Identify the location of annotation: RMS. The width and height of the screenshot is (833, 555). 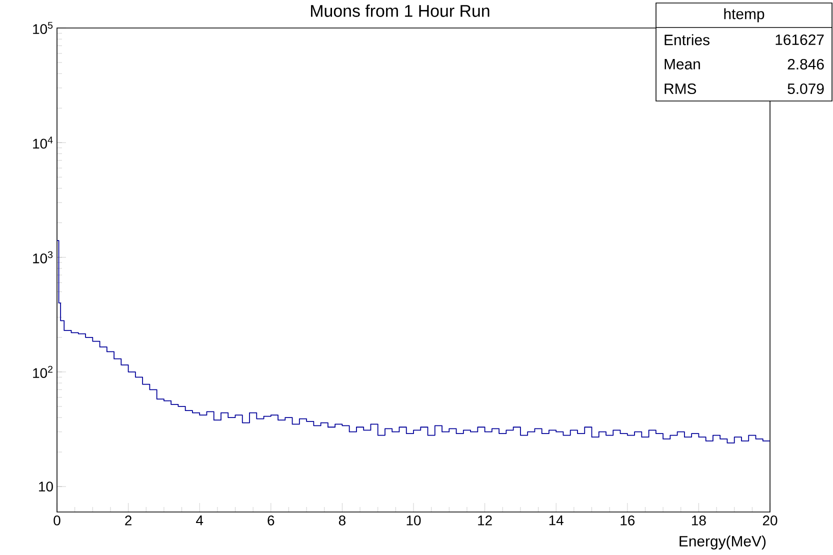
(680, 88).